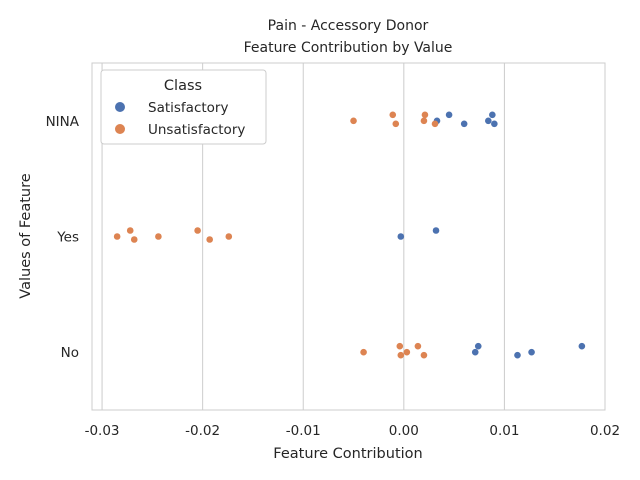 The width and height of the screenshot is (640, 480). I want to click on y-tick-label: No, so click(70, 353).